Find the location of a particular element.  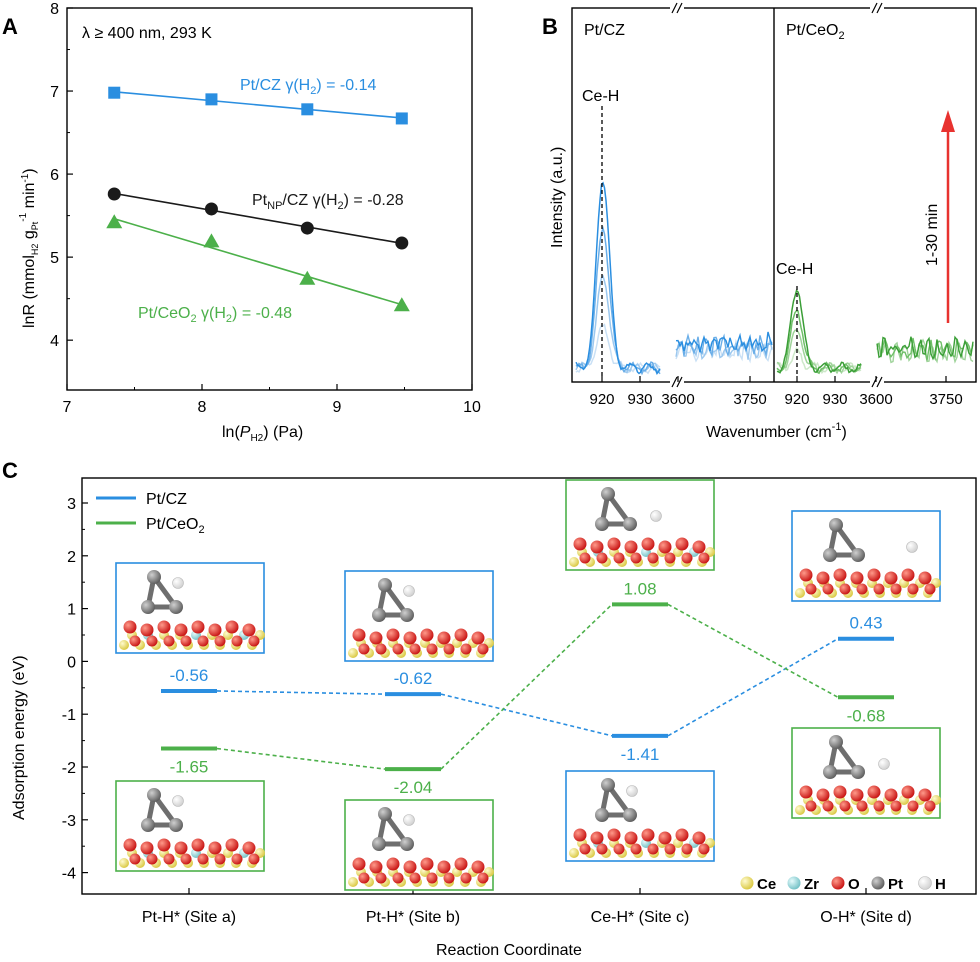

spectrum-trace-pt-ceo2 is located at coordinates (819, 331).